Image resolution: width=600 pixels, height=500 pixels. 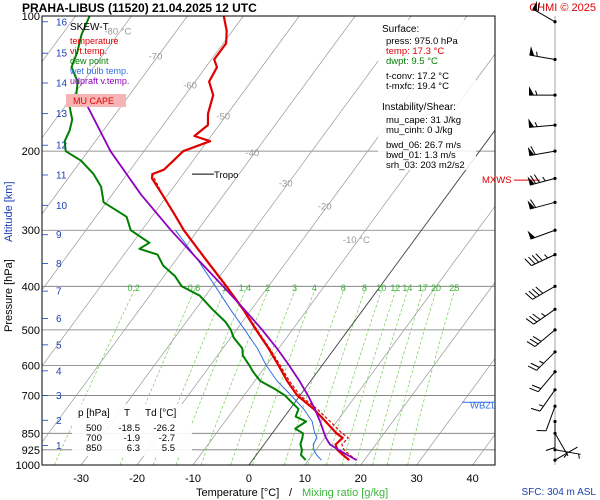 What do you see at coordinates (427, 95) in the screenshot?
I see `surface-info-background` at bounding box center [427, 95].